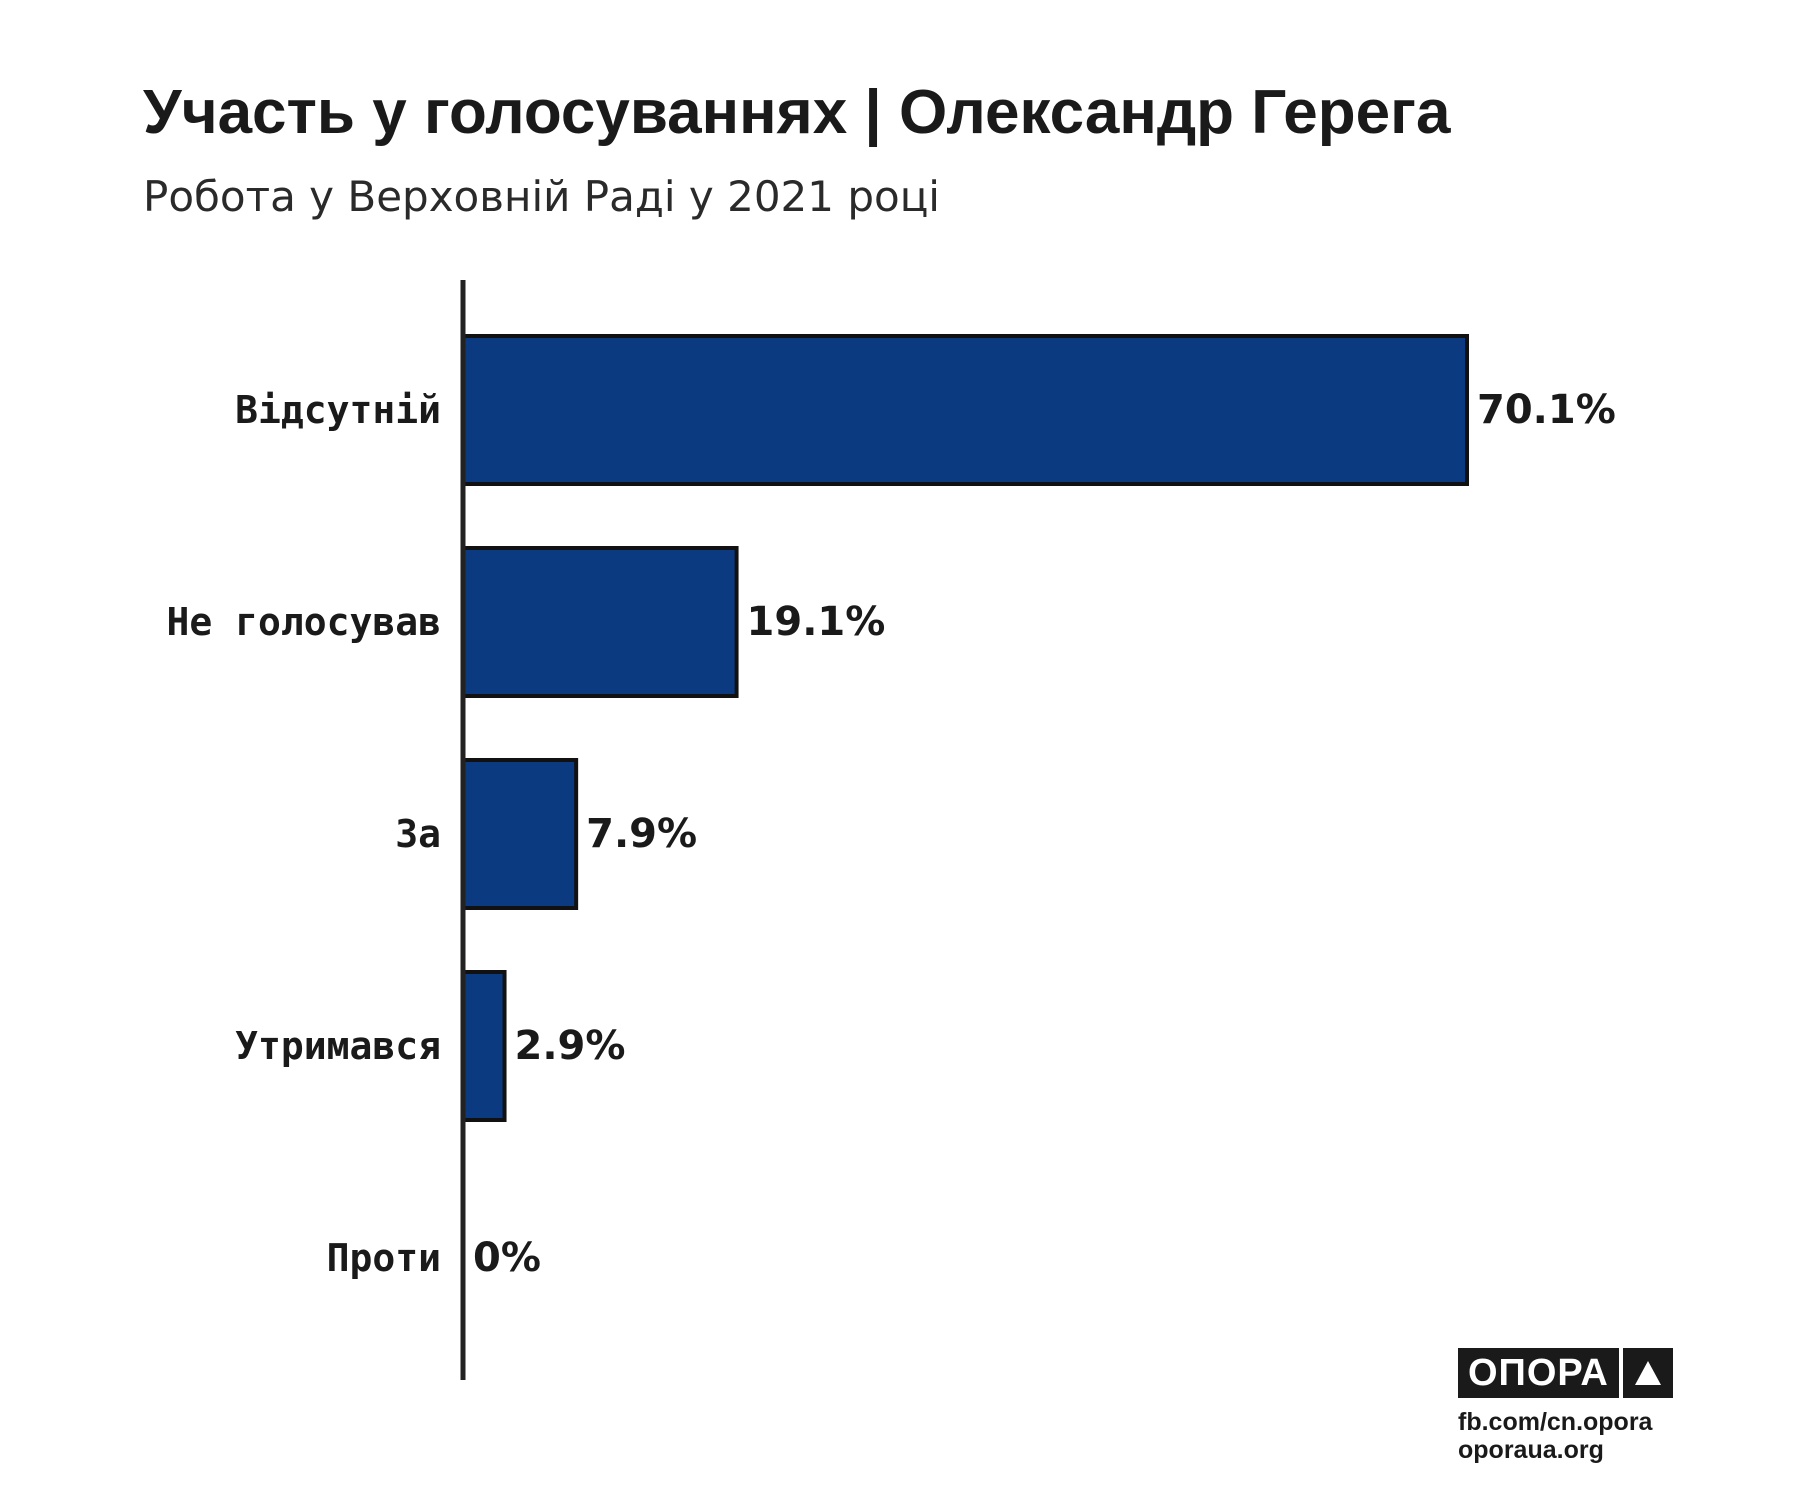  Describe the element at coordinates (384, 1258) in the screenshot. I see `category-label: Проти` at that location.